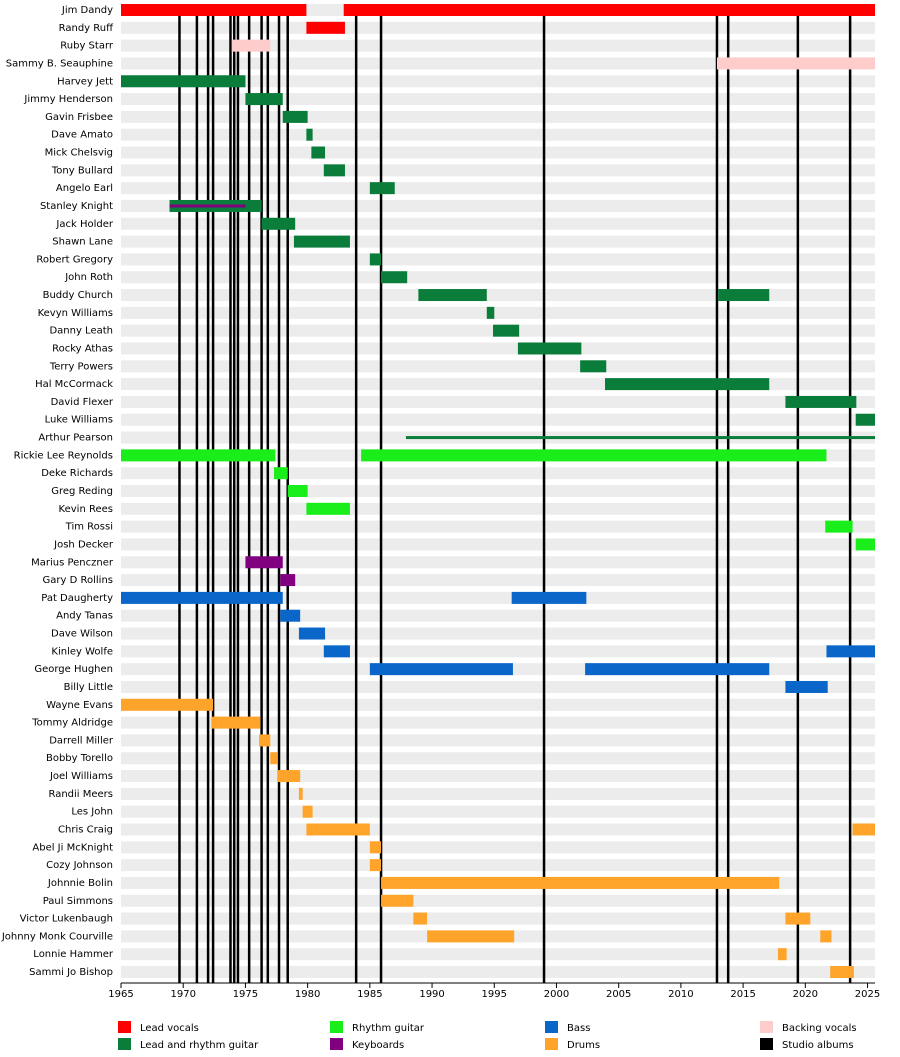  I want to click on member-name: Greg Reding, so click(82, 491).